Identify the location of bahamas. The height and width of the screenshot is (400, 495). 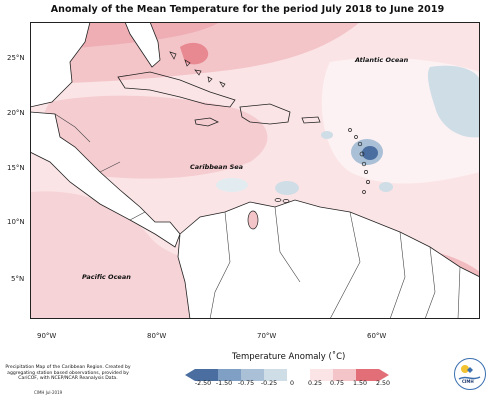
(197, 69).